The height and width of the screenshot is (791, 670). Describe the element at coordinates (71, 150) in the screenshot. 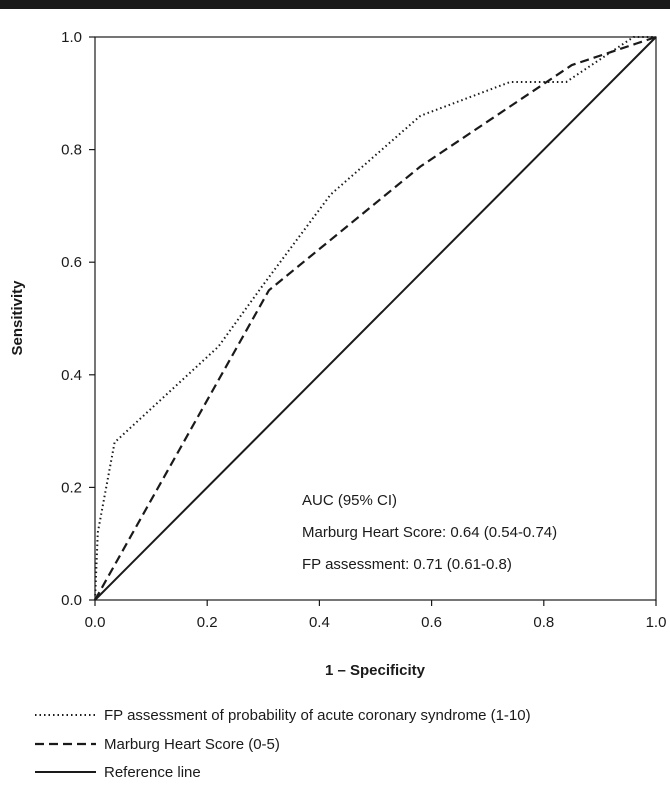

I see `y-tick-label: 0.8` at that location.